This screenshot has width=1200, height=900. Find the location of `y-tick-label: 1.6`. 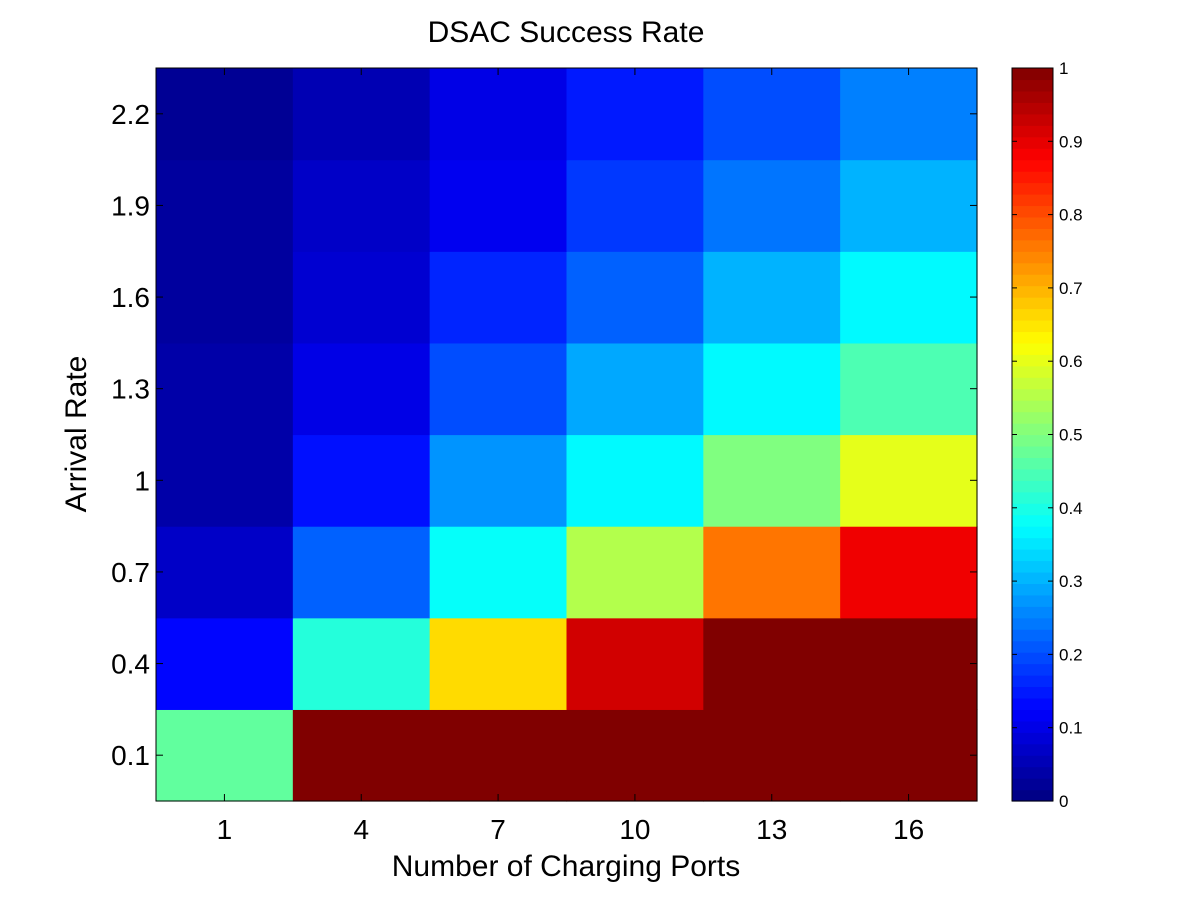

y-tick-label: 1.6 is located at coordinates (130, 297).